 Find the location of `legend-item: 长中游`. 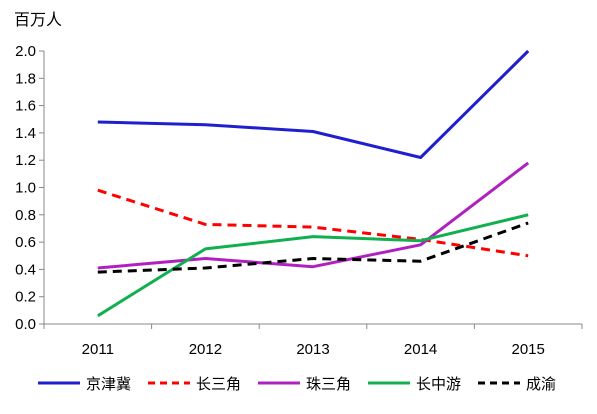

legend-item: 长中游 is located at coordinates (414, 384).